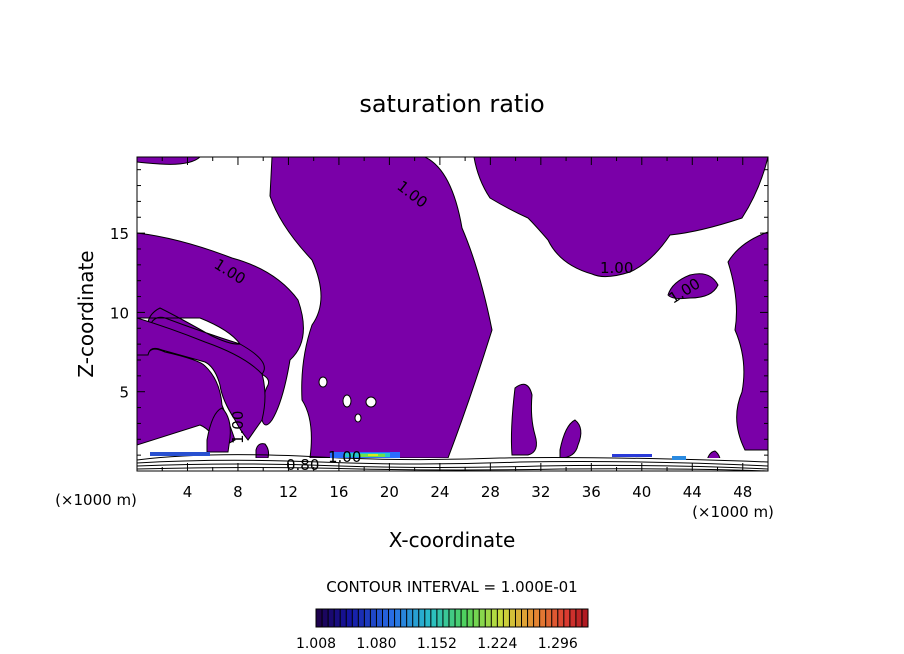 The width and height of the screenshot is (904, 654). I want to click on y-axis-label: Z-coordinate, so click(86, 313).